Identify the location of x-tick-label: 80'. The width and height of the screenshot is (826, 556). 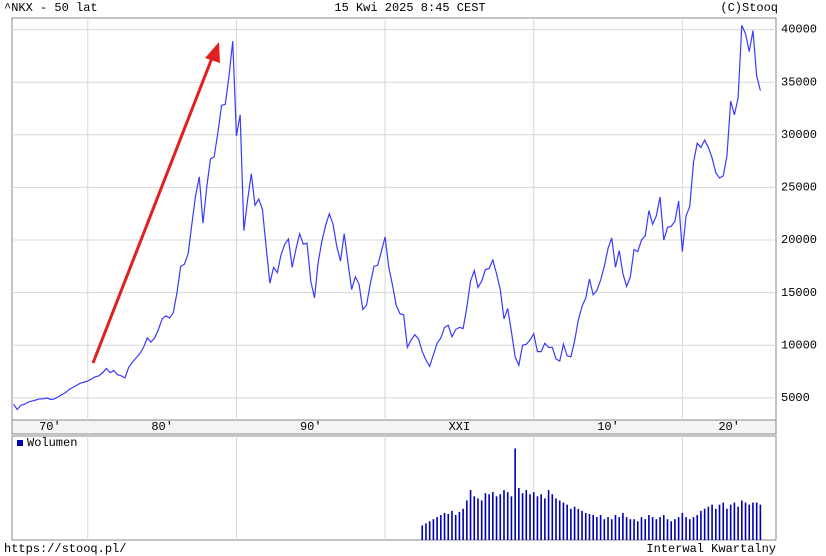
(162, 427).